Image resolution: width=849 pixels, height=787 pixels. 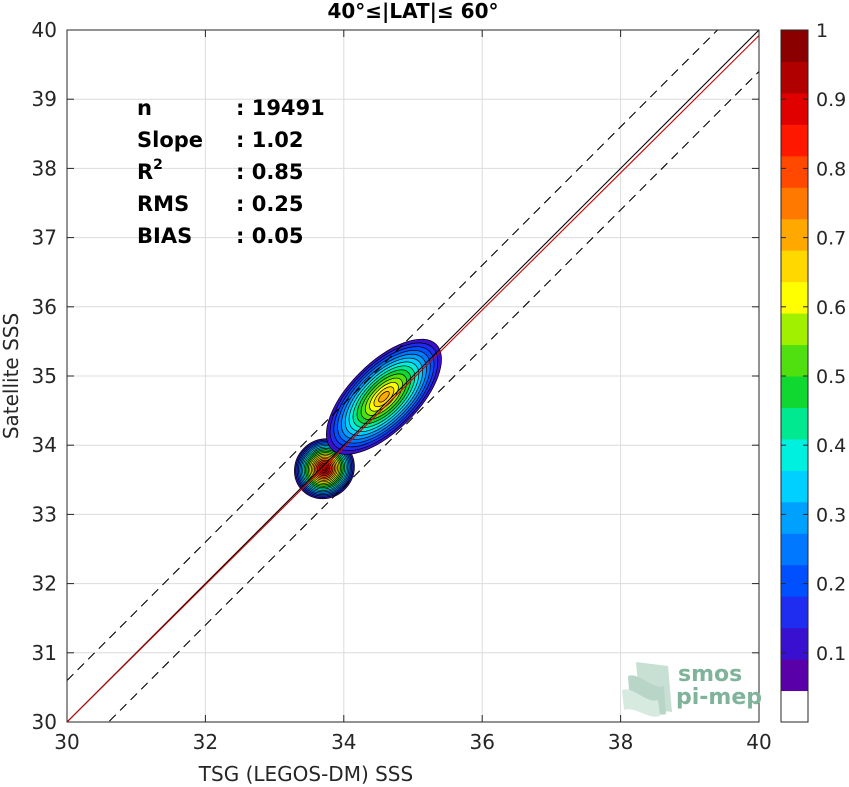 I want to click on stat-label-superscript: 2, so click(x=158, y=165).